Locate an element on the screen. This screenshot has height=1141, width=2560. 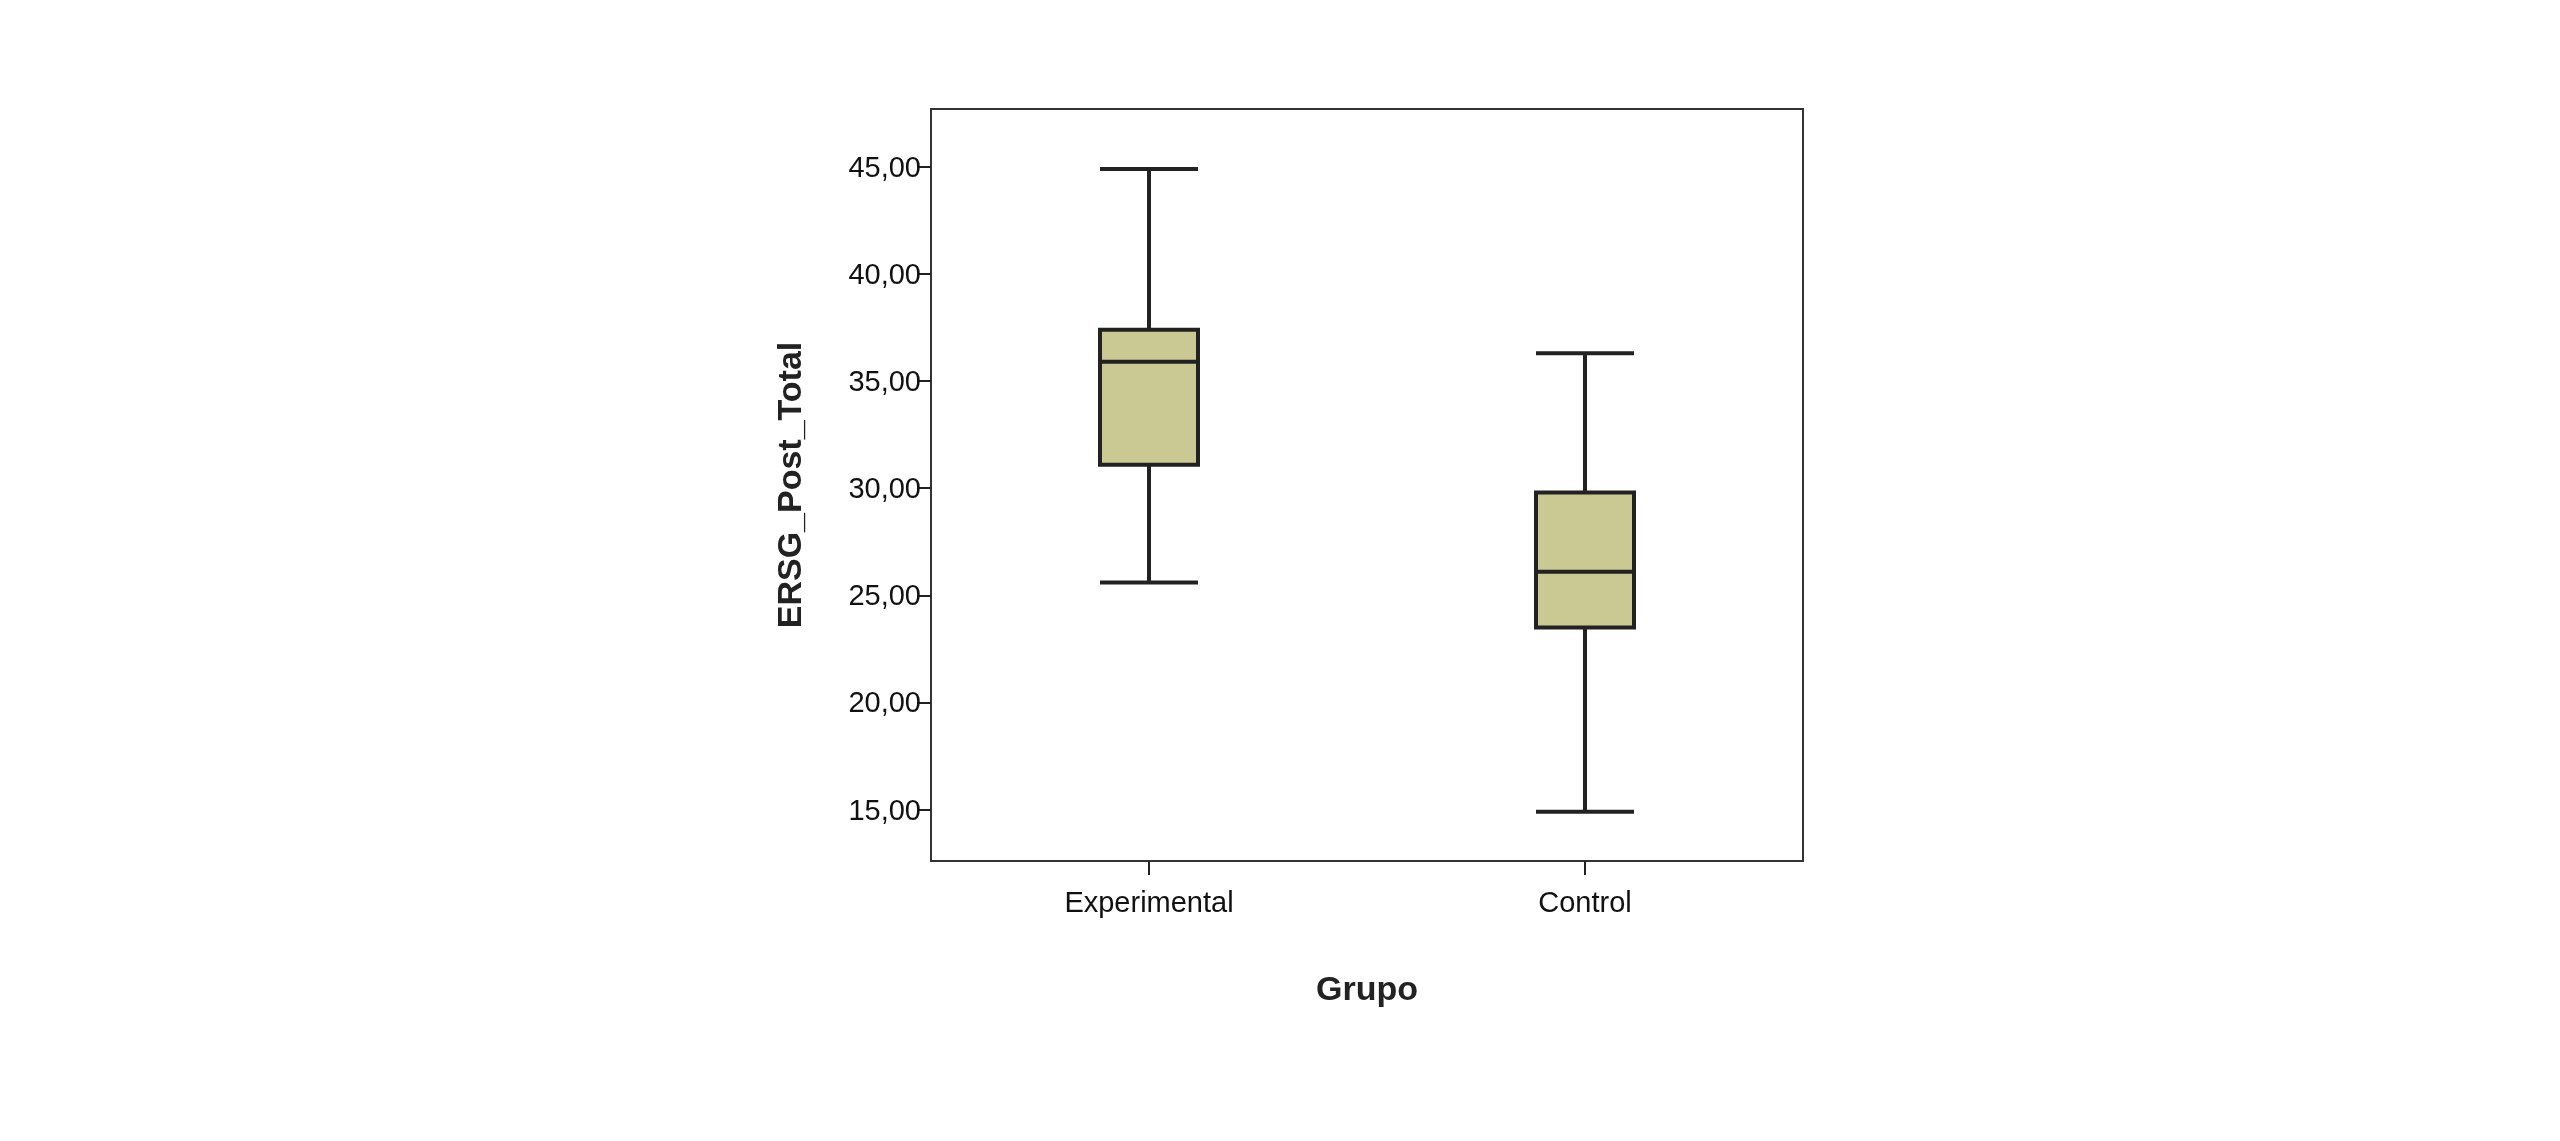
y-tick-label: 40,00 is located at coordinates (884, 273).